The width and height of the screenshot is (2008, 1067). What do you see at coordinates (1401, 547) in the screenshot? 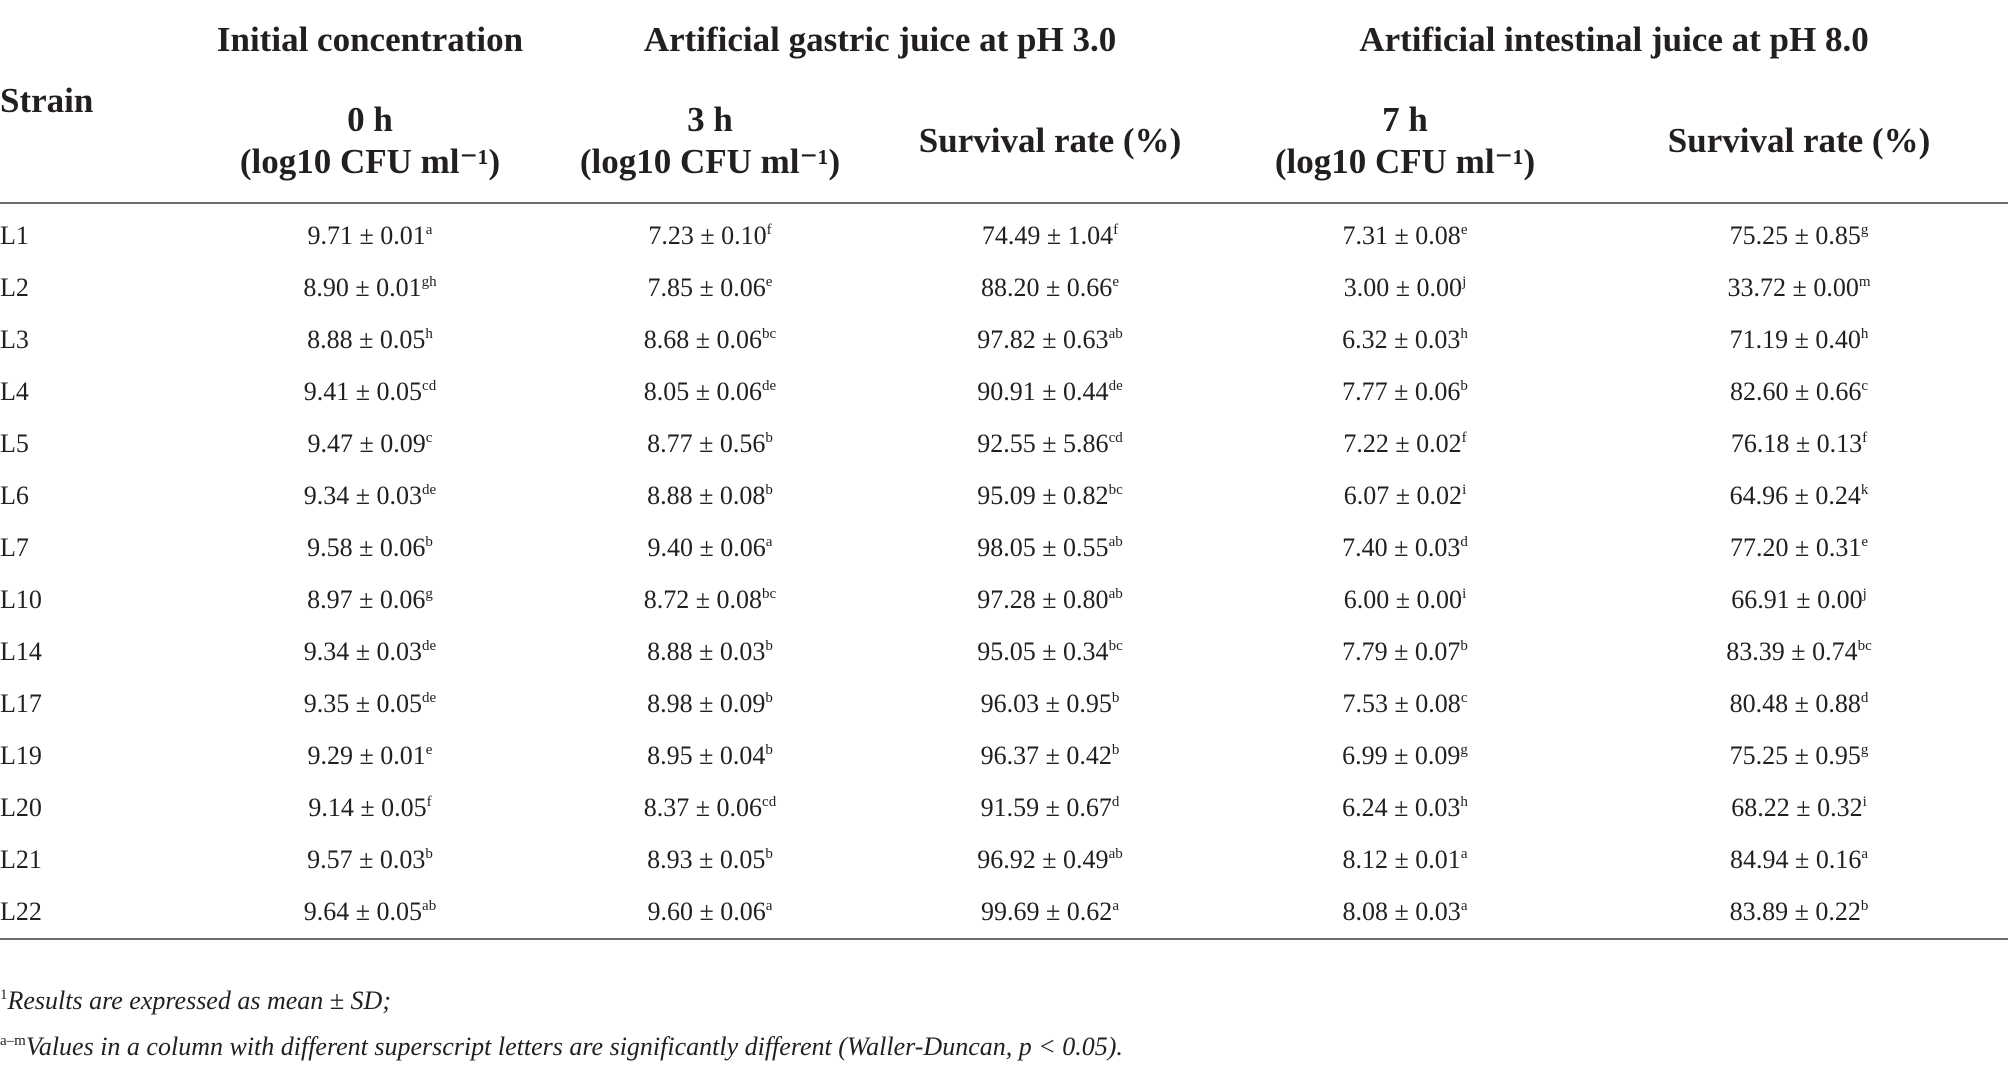
I see `intestinal-7h-value: 7.40 ± 0.03` at bounding box center [1401, 547].